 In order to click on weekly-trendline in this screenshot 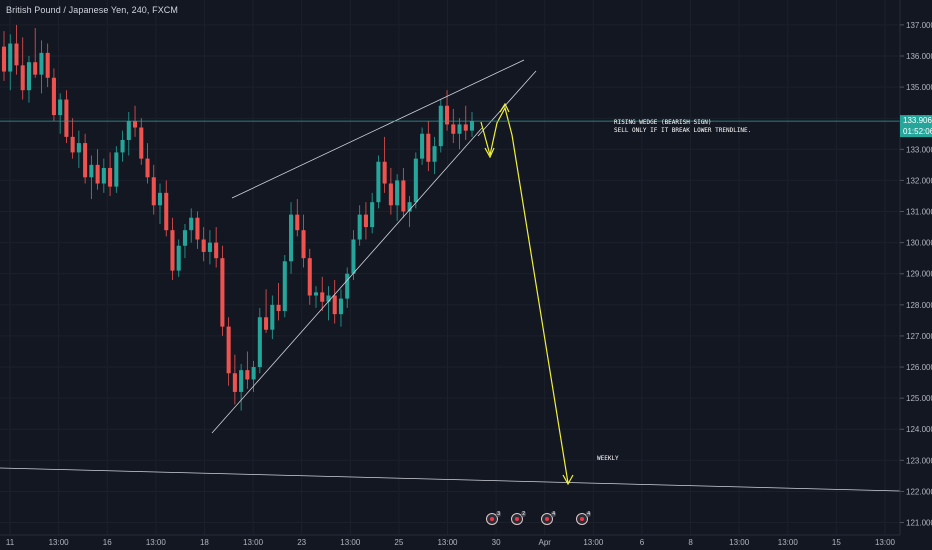, I will do `click(450, 479)`.